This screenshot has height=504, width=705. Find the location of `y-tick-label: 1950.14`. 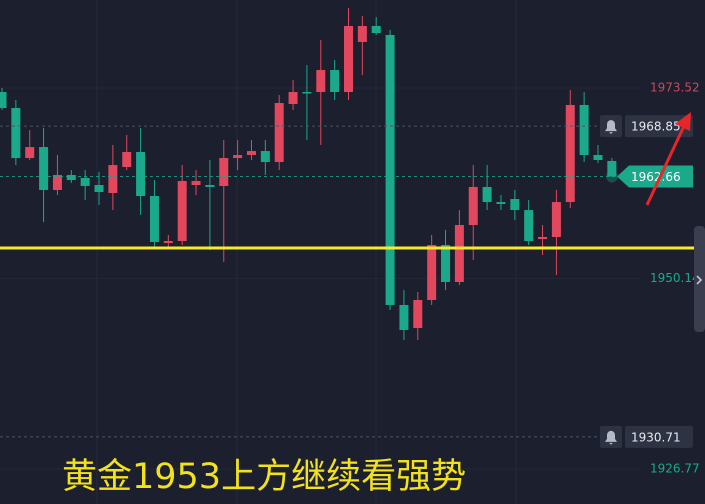

y-tick-label: 1950.14 is located at coordinates (675, 278).